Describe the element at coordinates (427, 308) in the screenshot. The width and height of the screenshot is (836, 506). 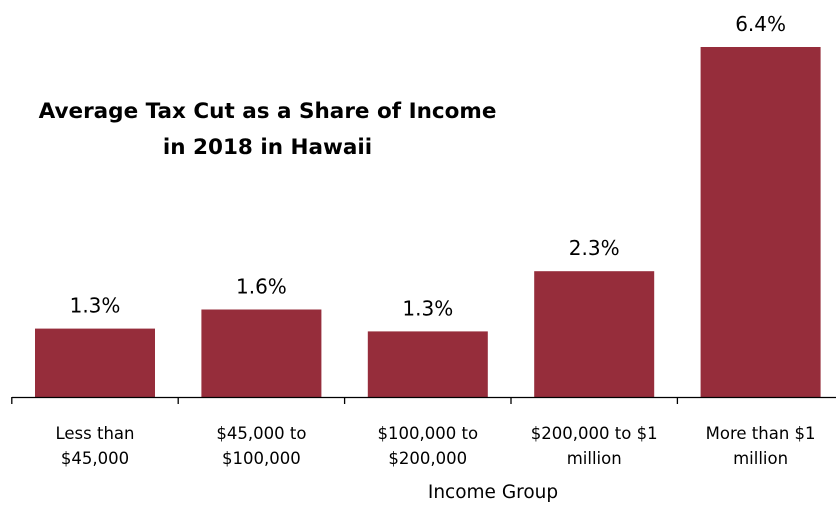
I see `value-label-3: 1.3%` at that location.